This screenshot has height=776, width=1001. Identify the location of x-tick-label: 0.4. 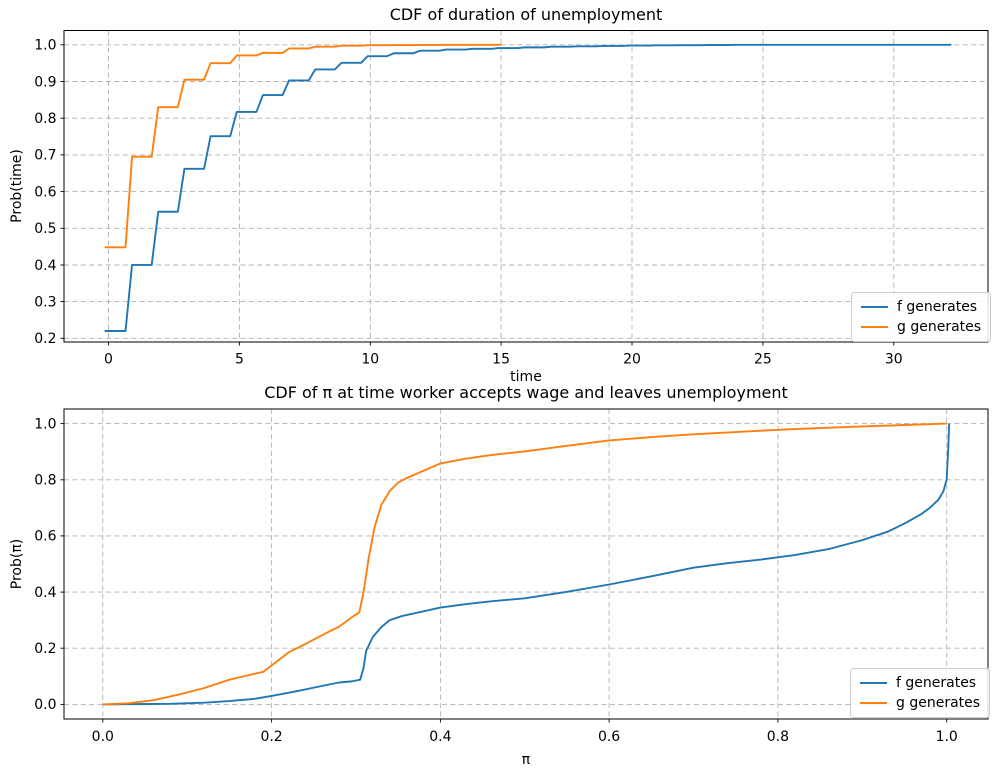
(440, 737).